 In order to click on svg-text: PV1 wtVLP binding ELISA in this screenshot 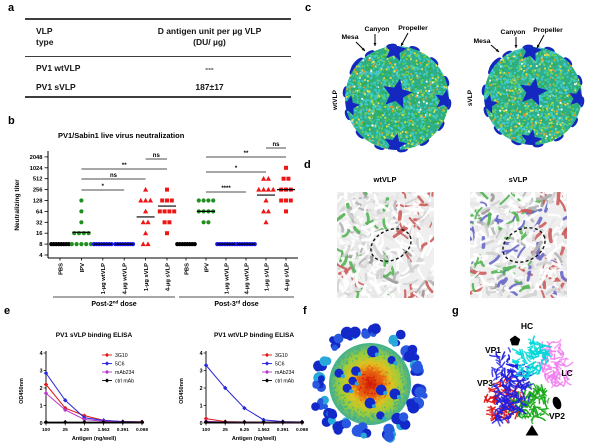, I will do `click(254, 335)`.